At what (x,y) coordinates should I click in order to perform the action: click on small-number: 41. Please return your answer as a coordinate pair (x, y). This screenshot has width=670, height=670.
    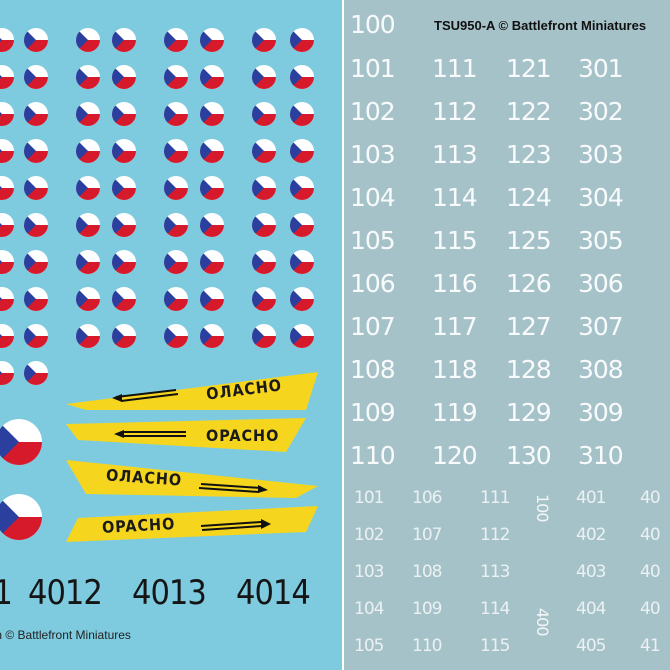
    Looking at the image, I should click on (650, 646).